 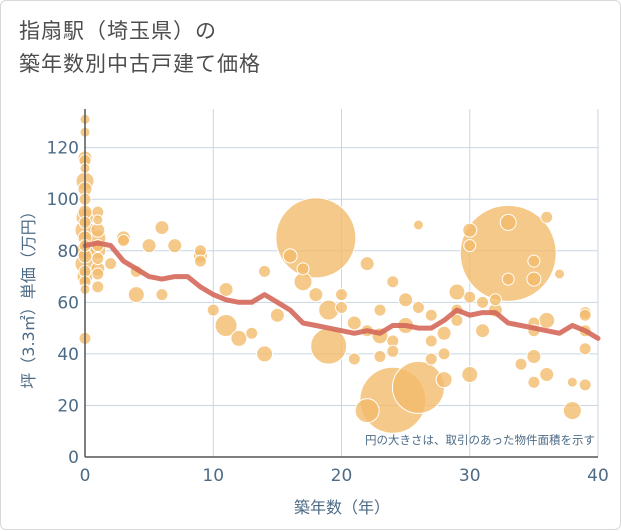 I want to click on y-tick-labels: 0 20 40 60 80 100 120, so click(x=63, y=303).